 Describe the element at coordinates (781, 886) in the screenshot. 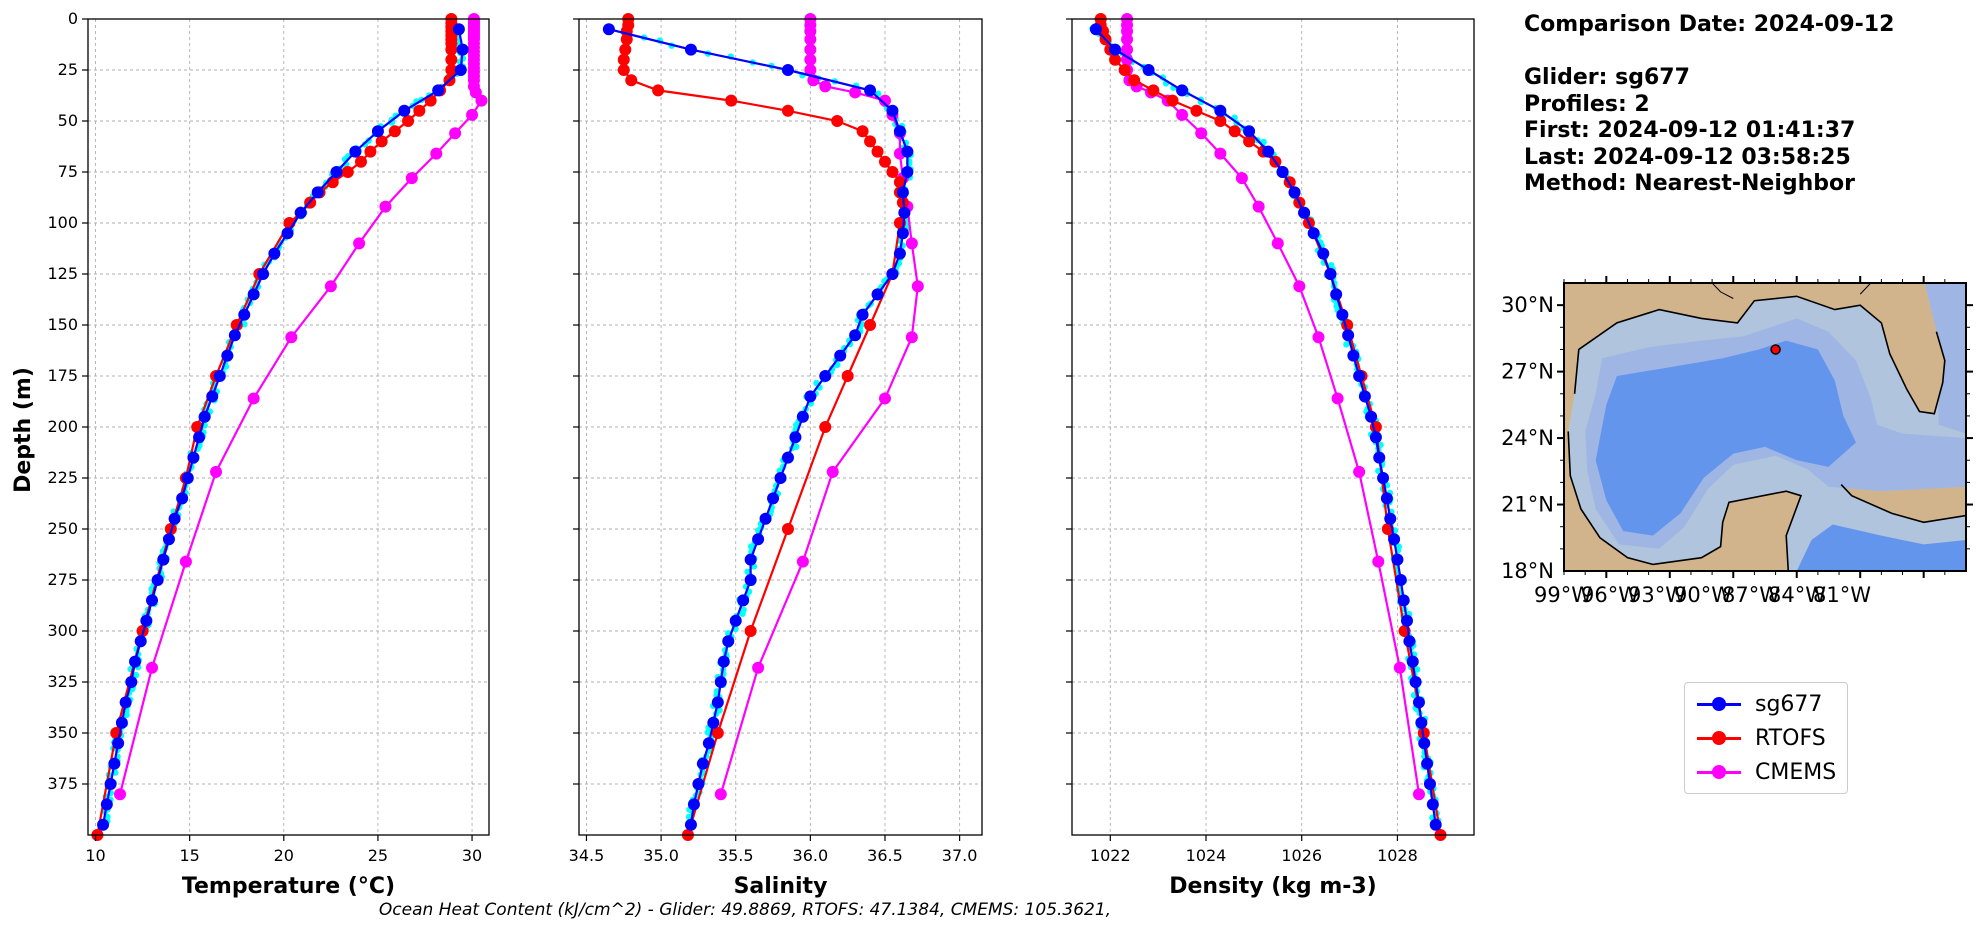

I see `x-axis-label: Salinity` at that location.